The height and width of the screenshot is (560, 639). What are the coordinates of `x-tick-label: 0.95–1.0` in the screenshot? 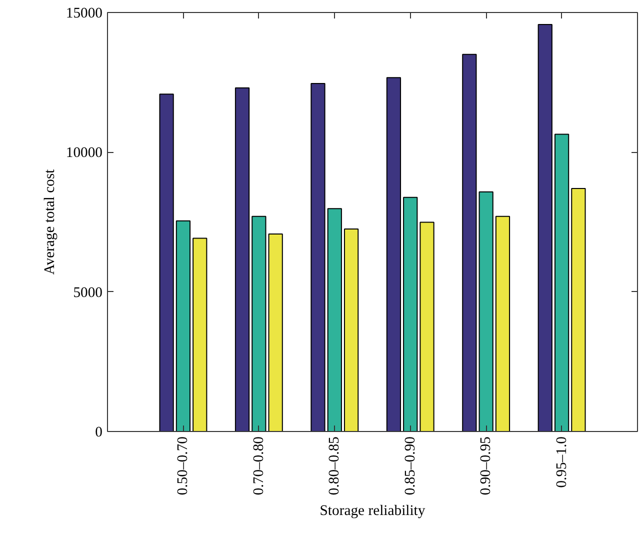 It's located at (562, 462).